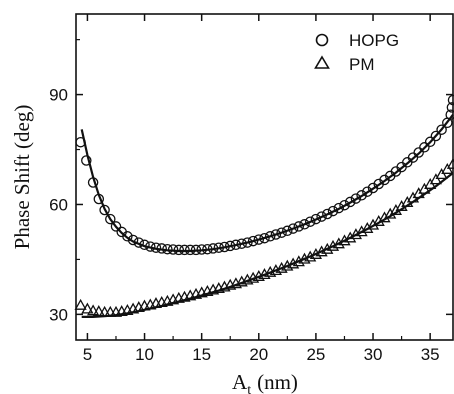 The width and height of the screenshot is (454, 394). What do you see at coordinates (362, 64) in the screenshot?
I see `legend-pm-label: PM` at bounding box center [362, 64].